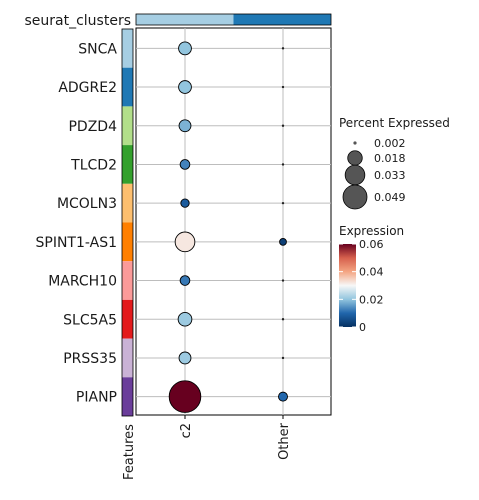 The height and width of the screenshot is (500, 479). Describe the element at coordinates (87, 204) in the screenshot. I see `gene-label-MCOLN3: MCOLN3` at that location.